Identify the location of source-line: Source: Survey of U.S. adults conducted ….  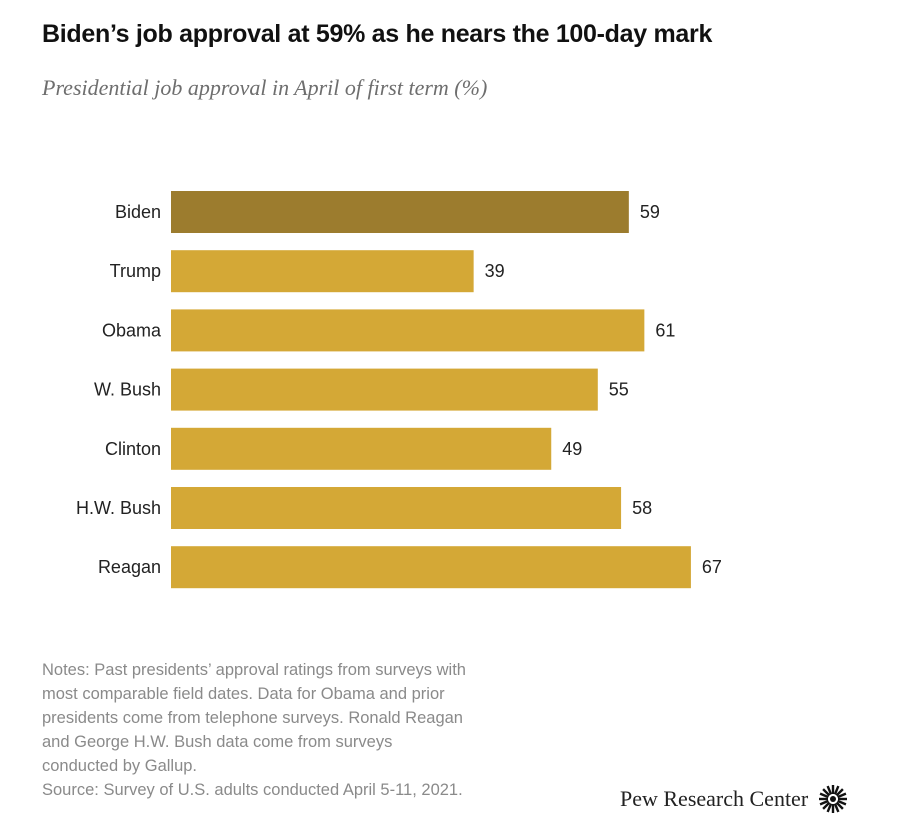
(252, 790).